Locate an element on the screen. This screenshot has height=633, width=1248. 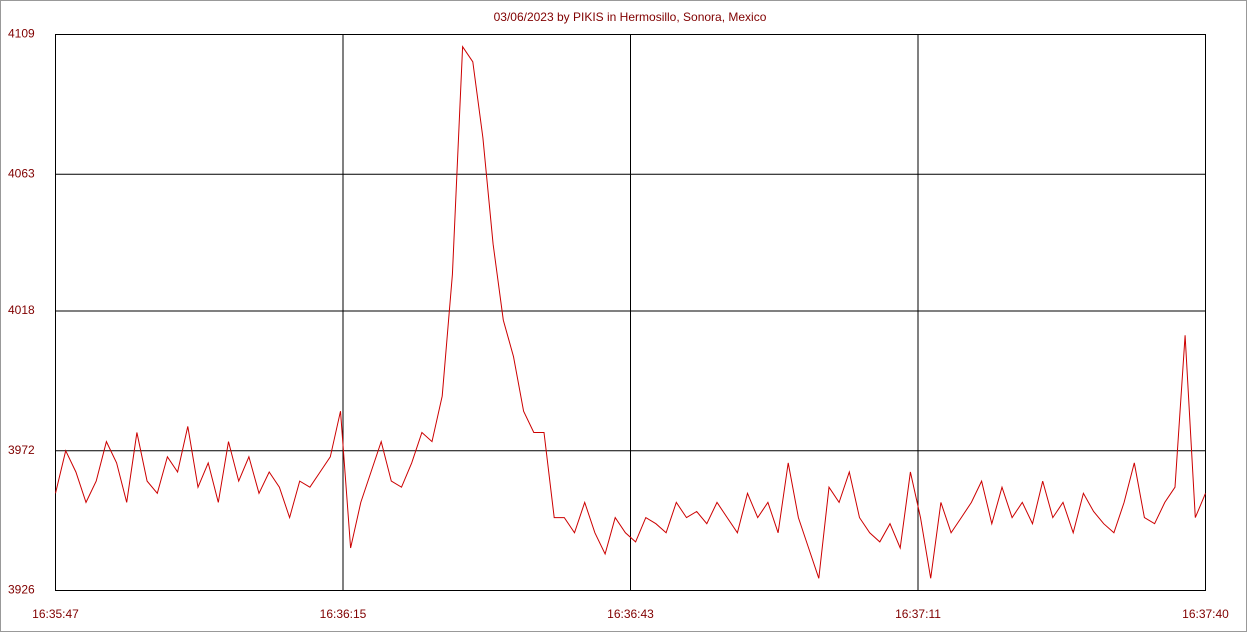
x-tick-label: 16:37:11 is located at coordinates (918, 614).